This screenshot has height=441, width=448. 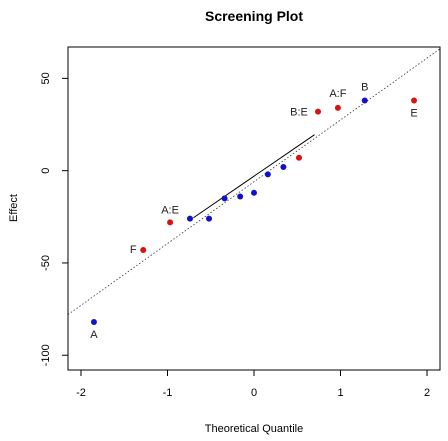 What do you see at coordinates (254, 176) in the screenshot?
I see `fit-segment` at bounding box center [254, 176].